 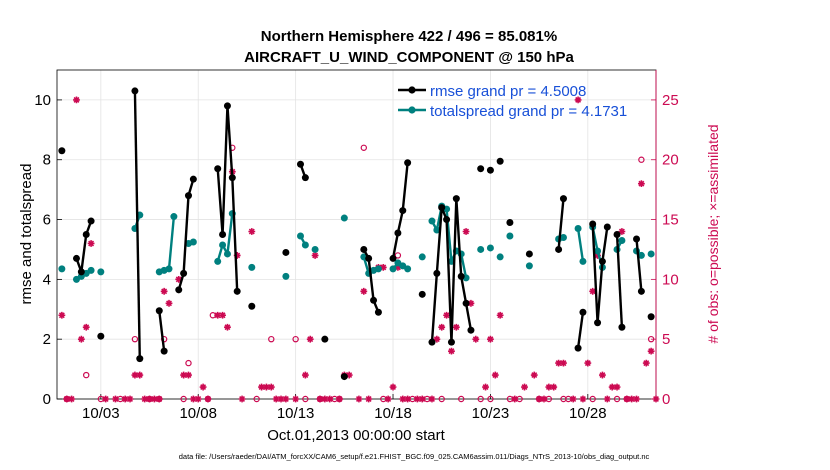 I want to click on x-tick-label: 10/28, so click(x=588, y=413).